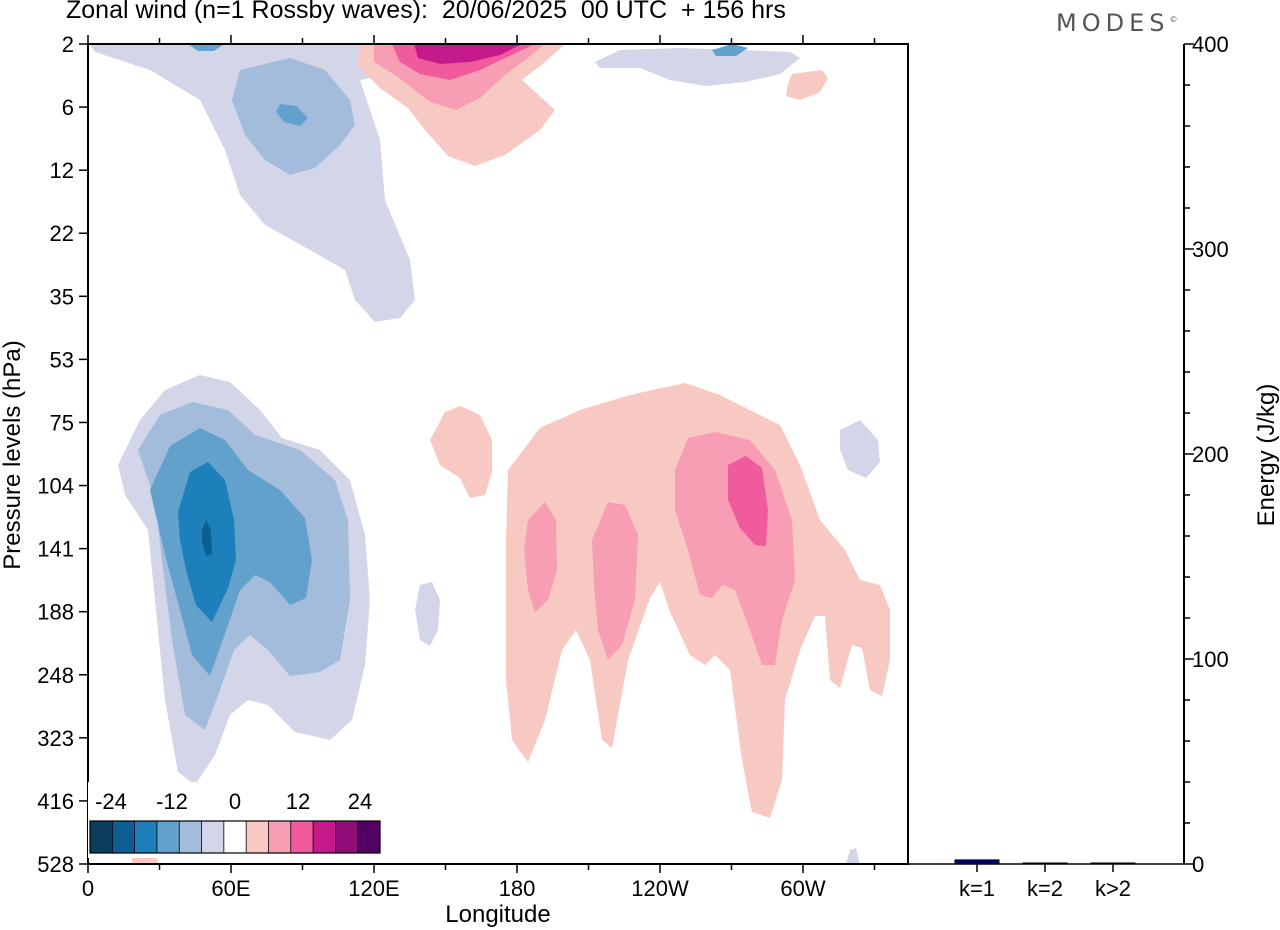  What do you see at coordinates (660, 888) in the screenshot?
I see `x-tick-label: 120W` at bounding box center [660, 888].